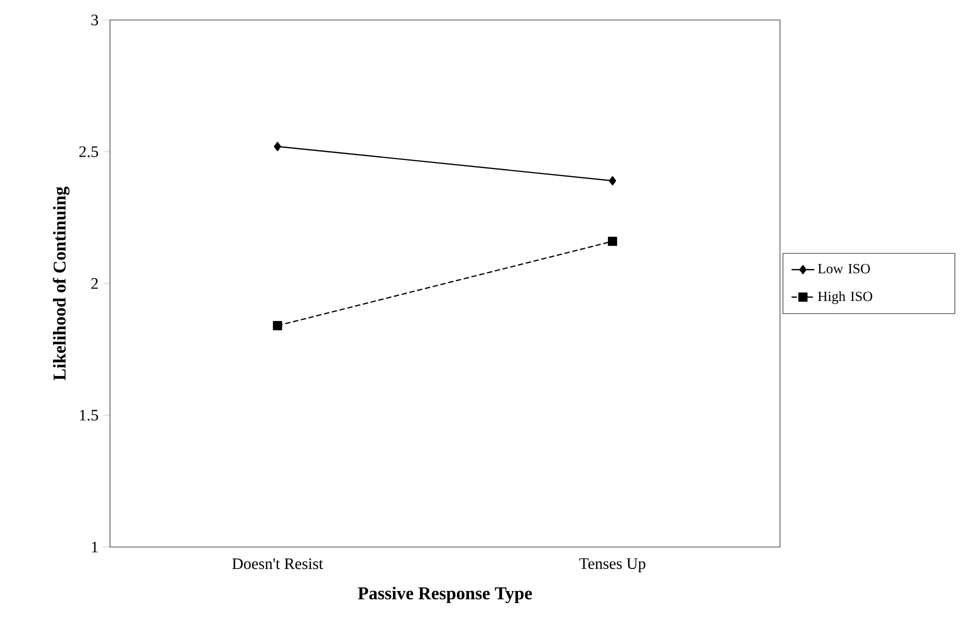 This screenshot has height=628, width=975. Describe the element at coordinates (94, 283) in the screenshot. I see `y-tick-label: 2` at that location.